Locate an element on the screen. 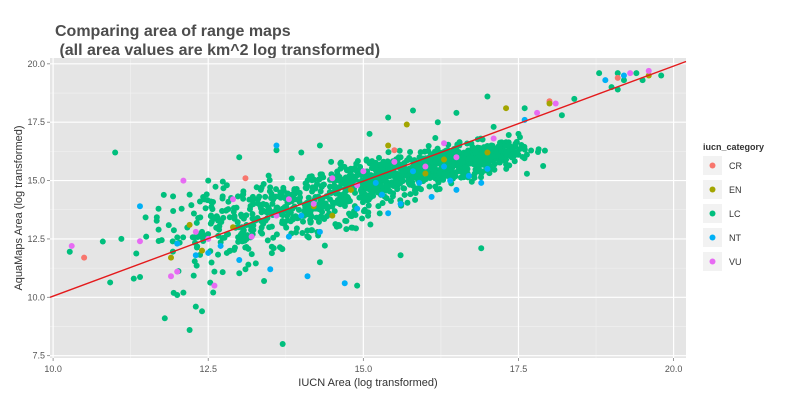 Image resolution: width=800 pixels, height=400 pixels. legend-label-cr: CR is located at coordinates (735, 166).